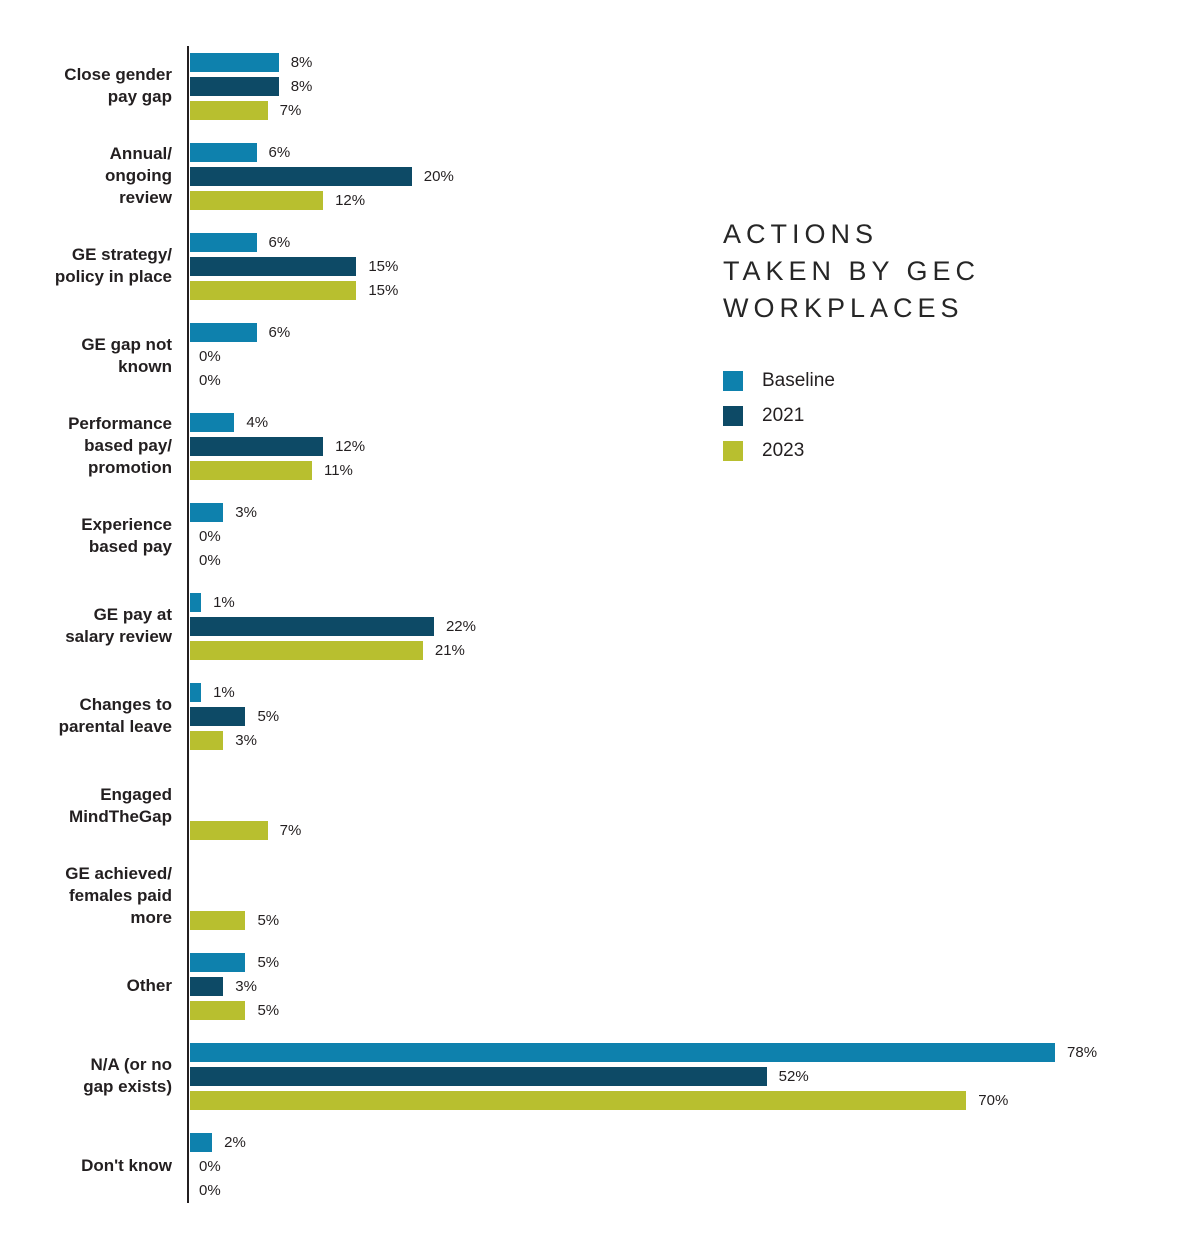 Image resolution: width=1200 pixels, height=1250 pixels. I want to click on bar-slot-2023: 15%, so click(294, 290).